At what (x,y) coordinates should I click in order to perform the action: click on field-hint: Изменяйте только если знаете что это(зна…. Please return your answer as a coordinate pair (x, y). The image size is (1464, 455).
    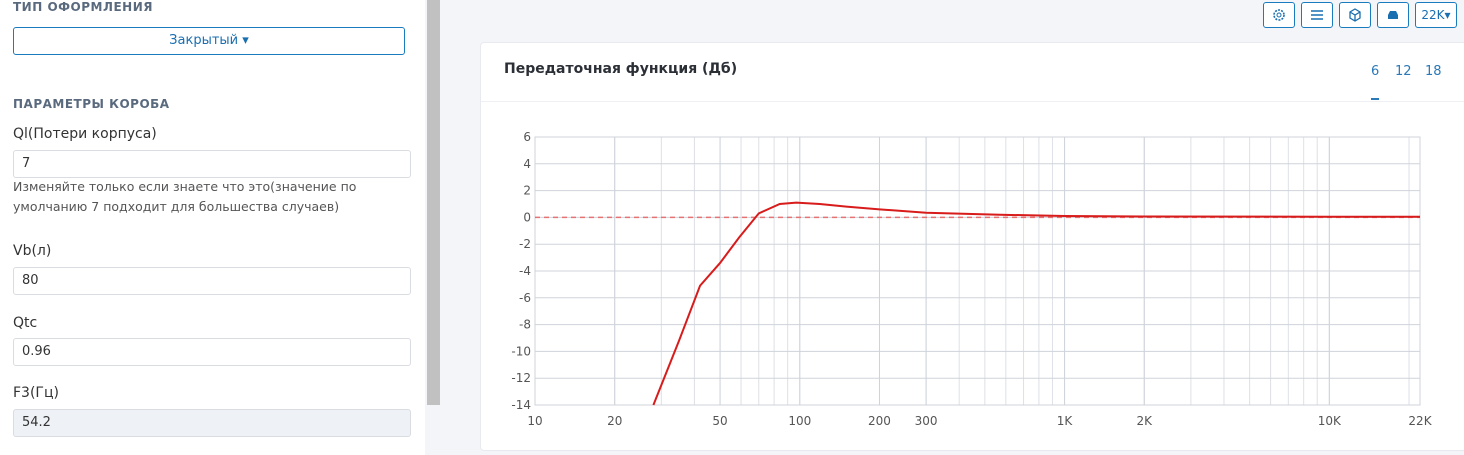
    Looking at the image, I should click on (185, 196).